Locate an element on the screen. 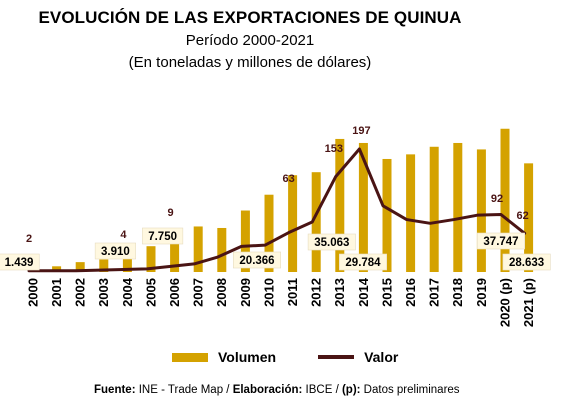  x-tick-label: 2015 is located at coordinates (386, 292).